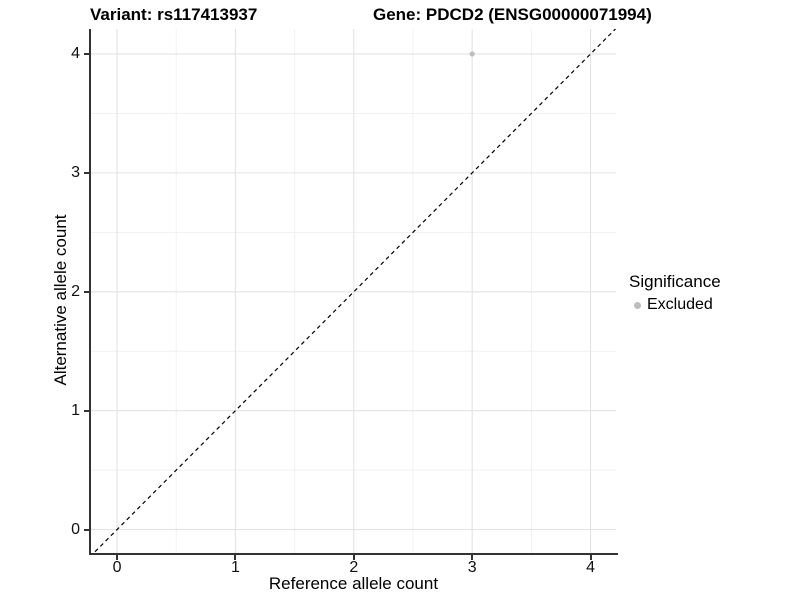 This screenshot has height=600, width=800. Describe the element at coordinates (60, 300) in the screenshot. I see `y-axis-title: Alternative allele count` at that location.